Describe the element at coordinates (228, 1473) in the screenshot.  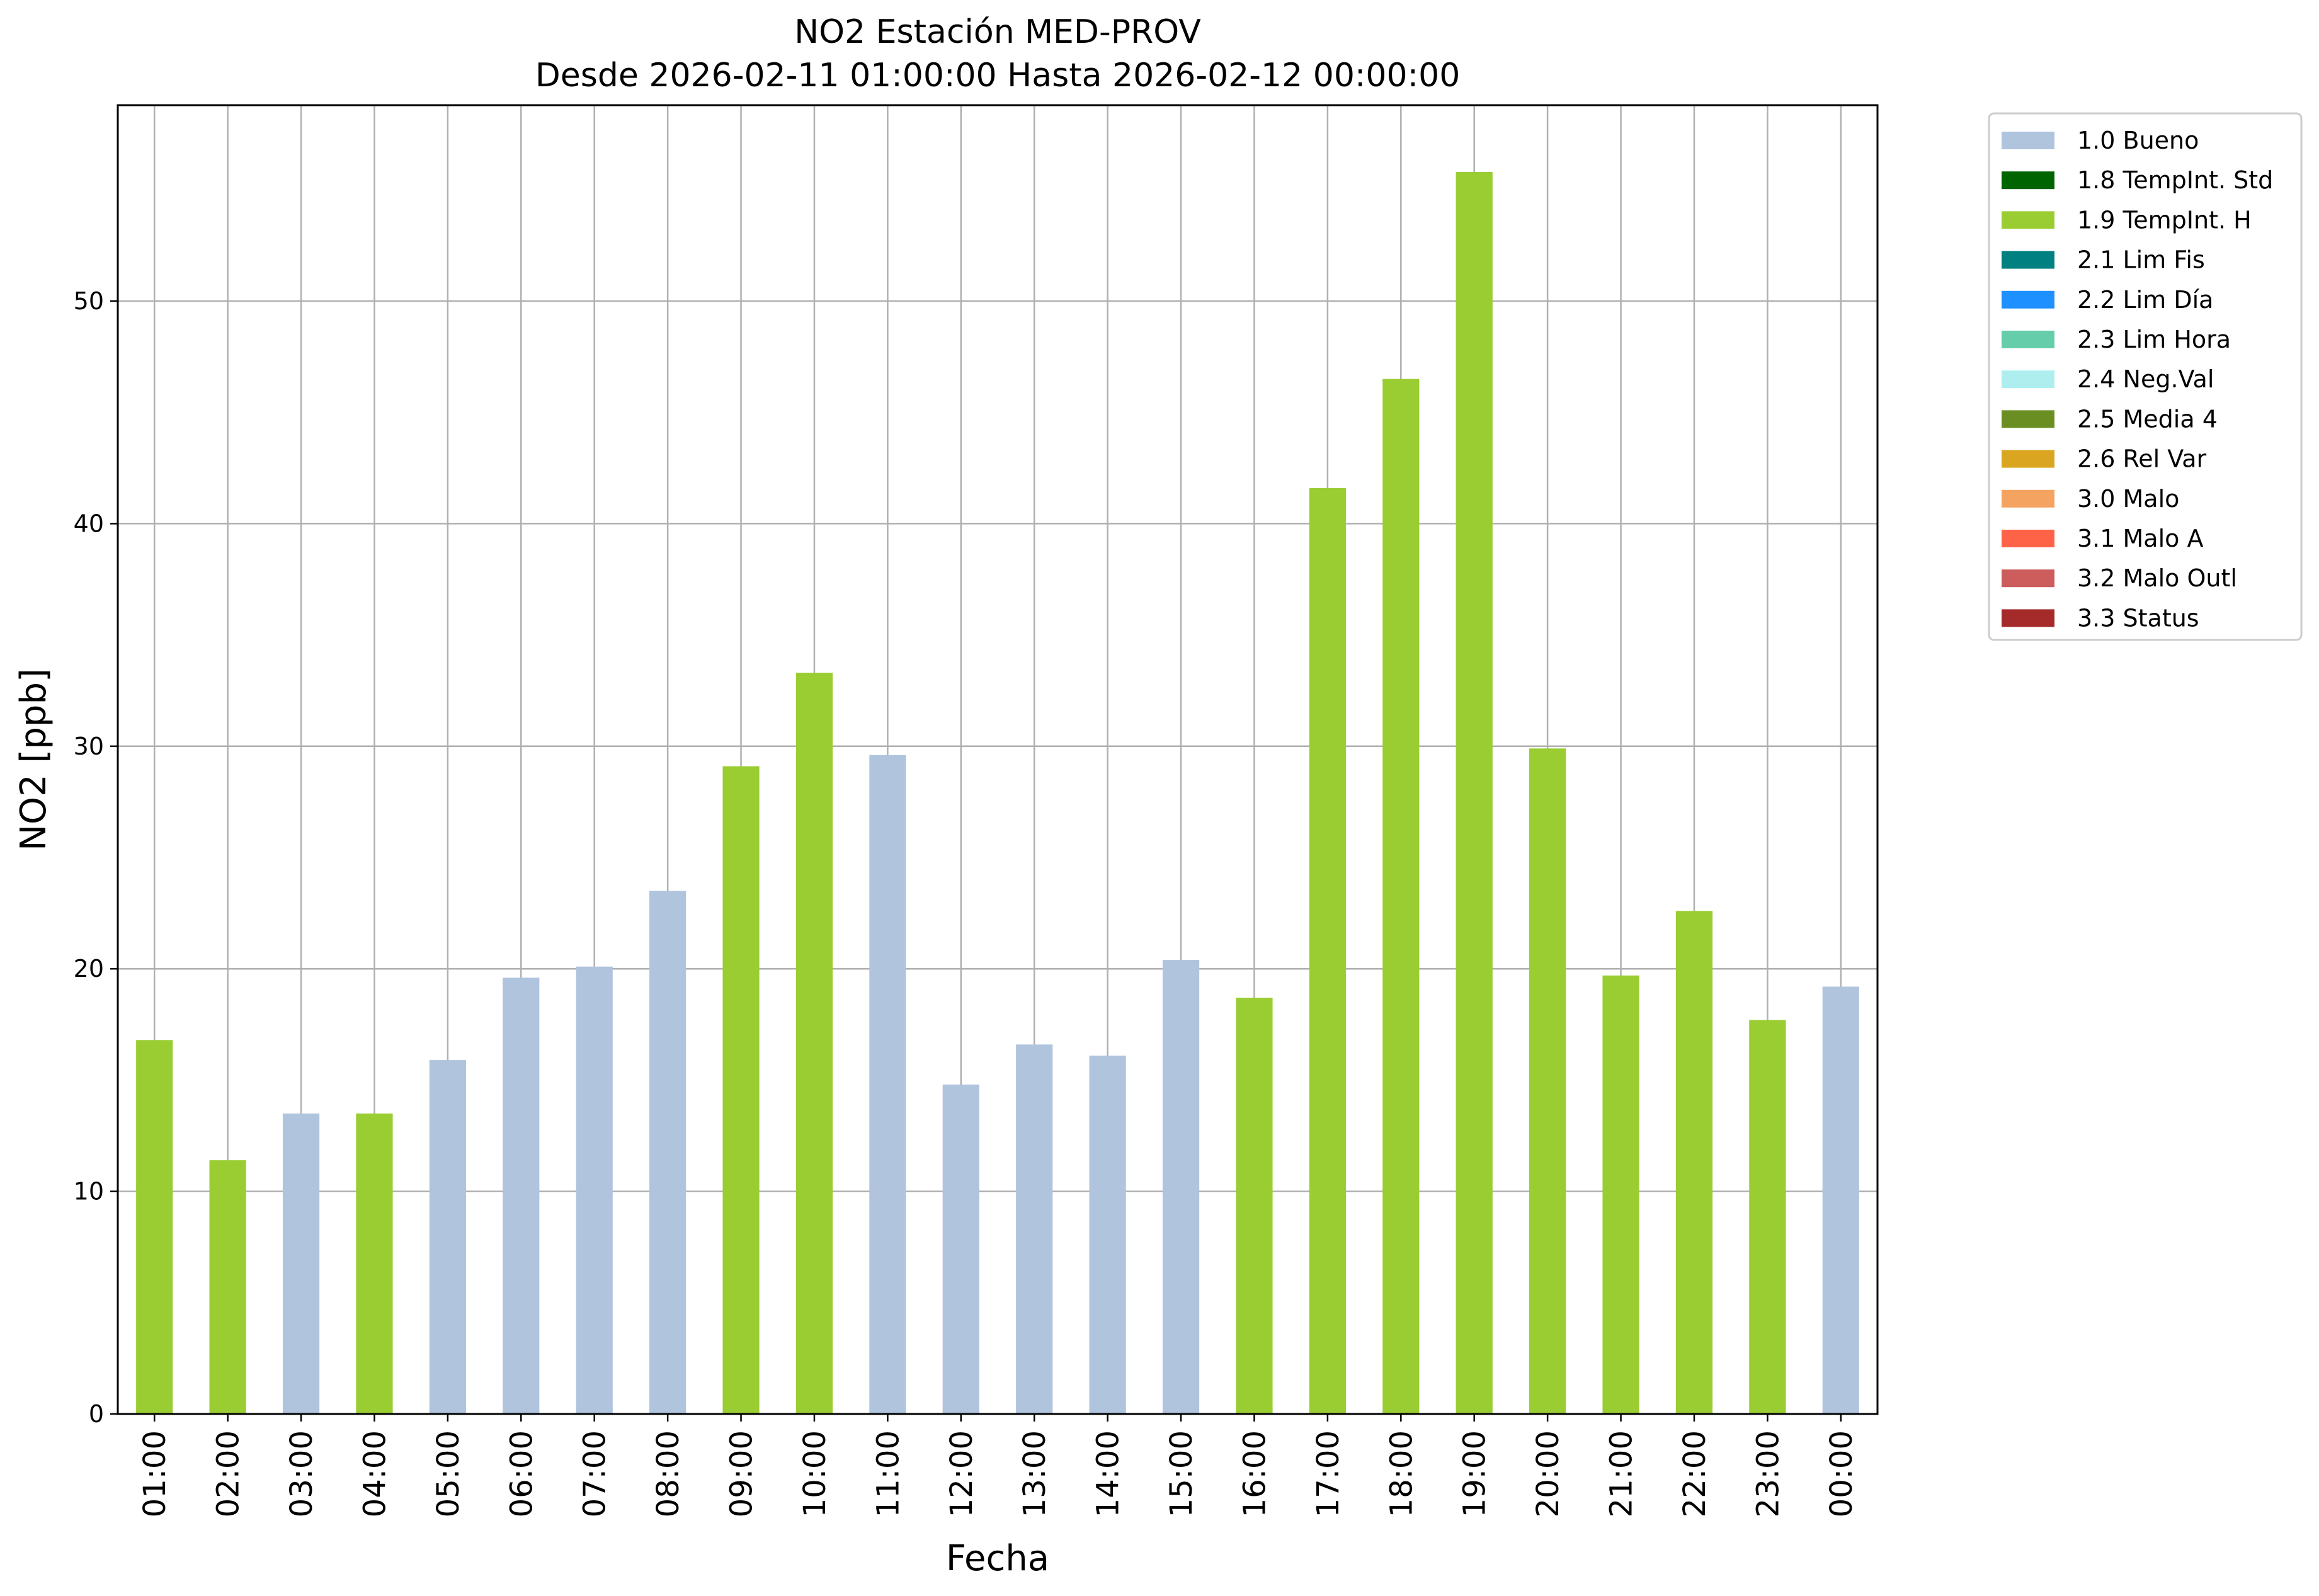
I see `x-tick-label: 02:00` at that location.